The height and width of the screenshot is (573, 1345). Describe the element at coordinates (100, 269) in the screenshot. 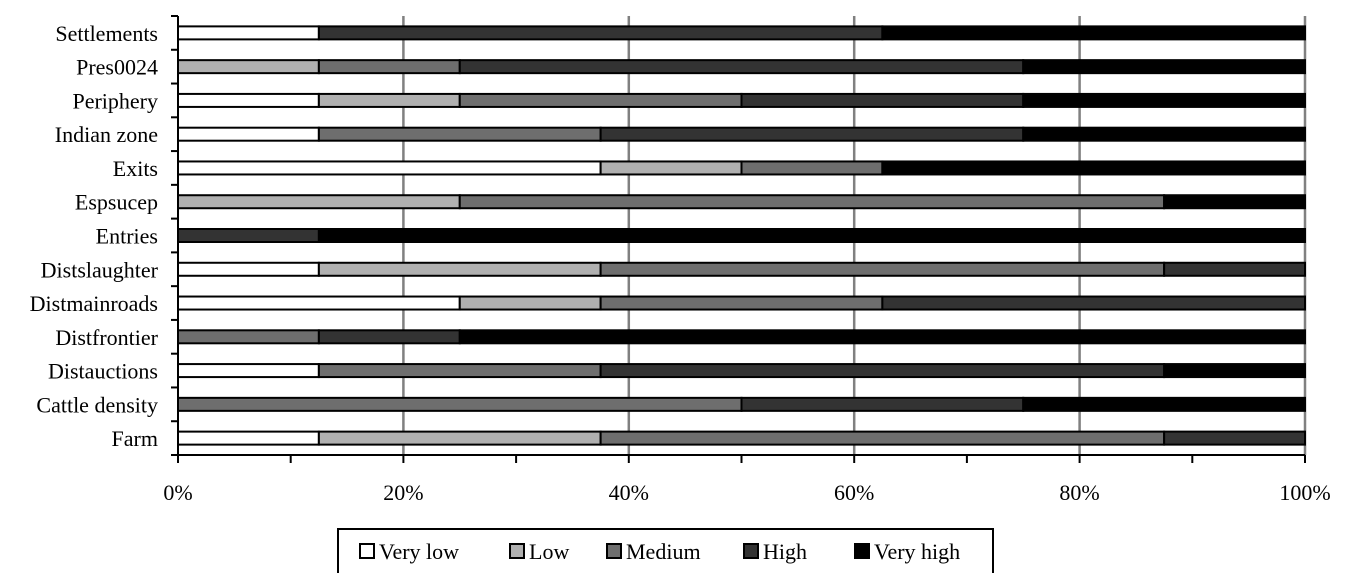

I see `category-label: Distslaughter` at that location.